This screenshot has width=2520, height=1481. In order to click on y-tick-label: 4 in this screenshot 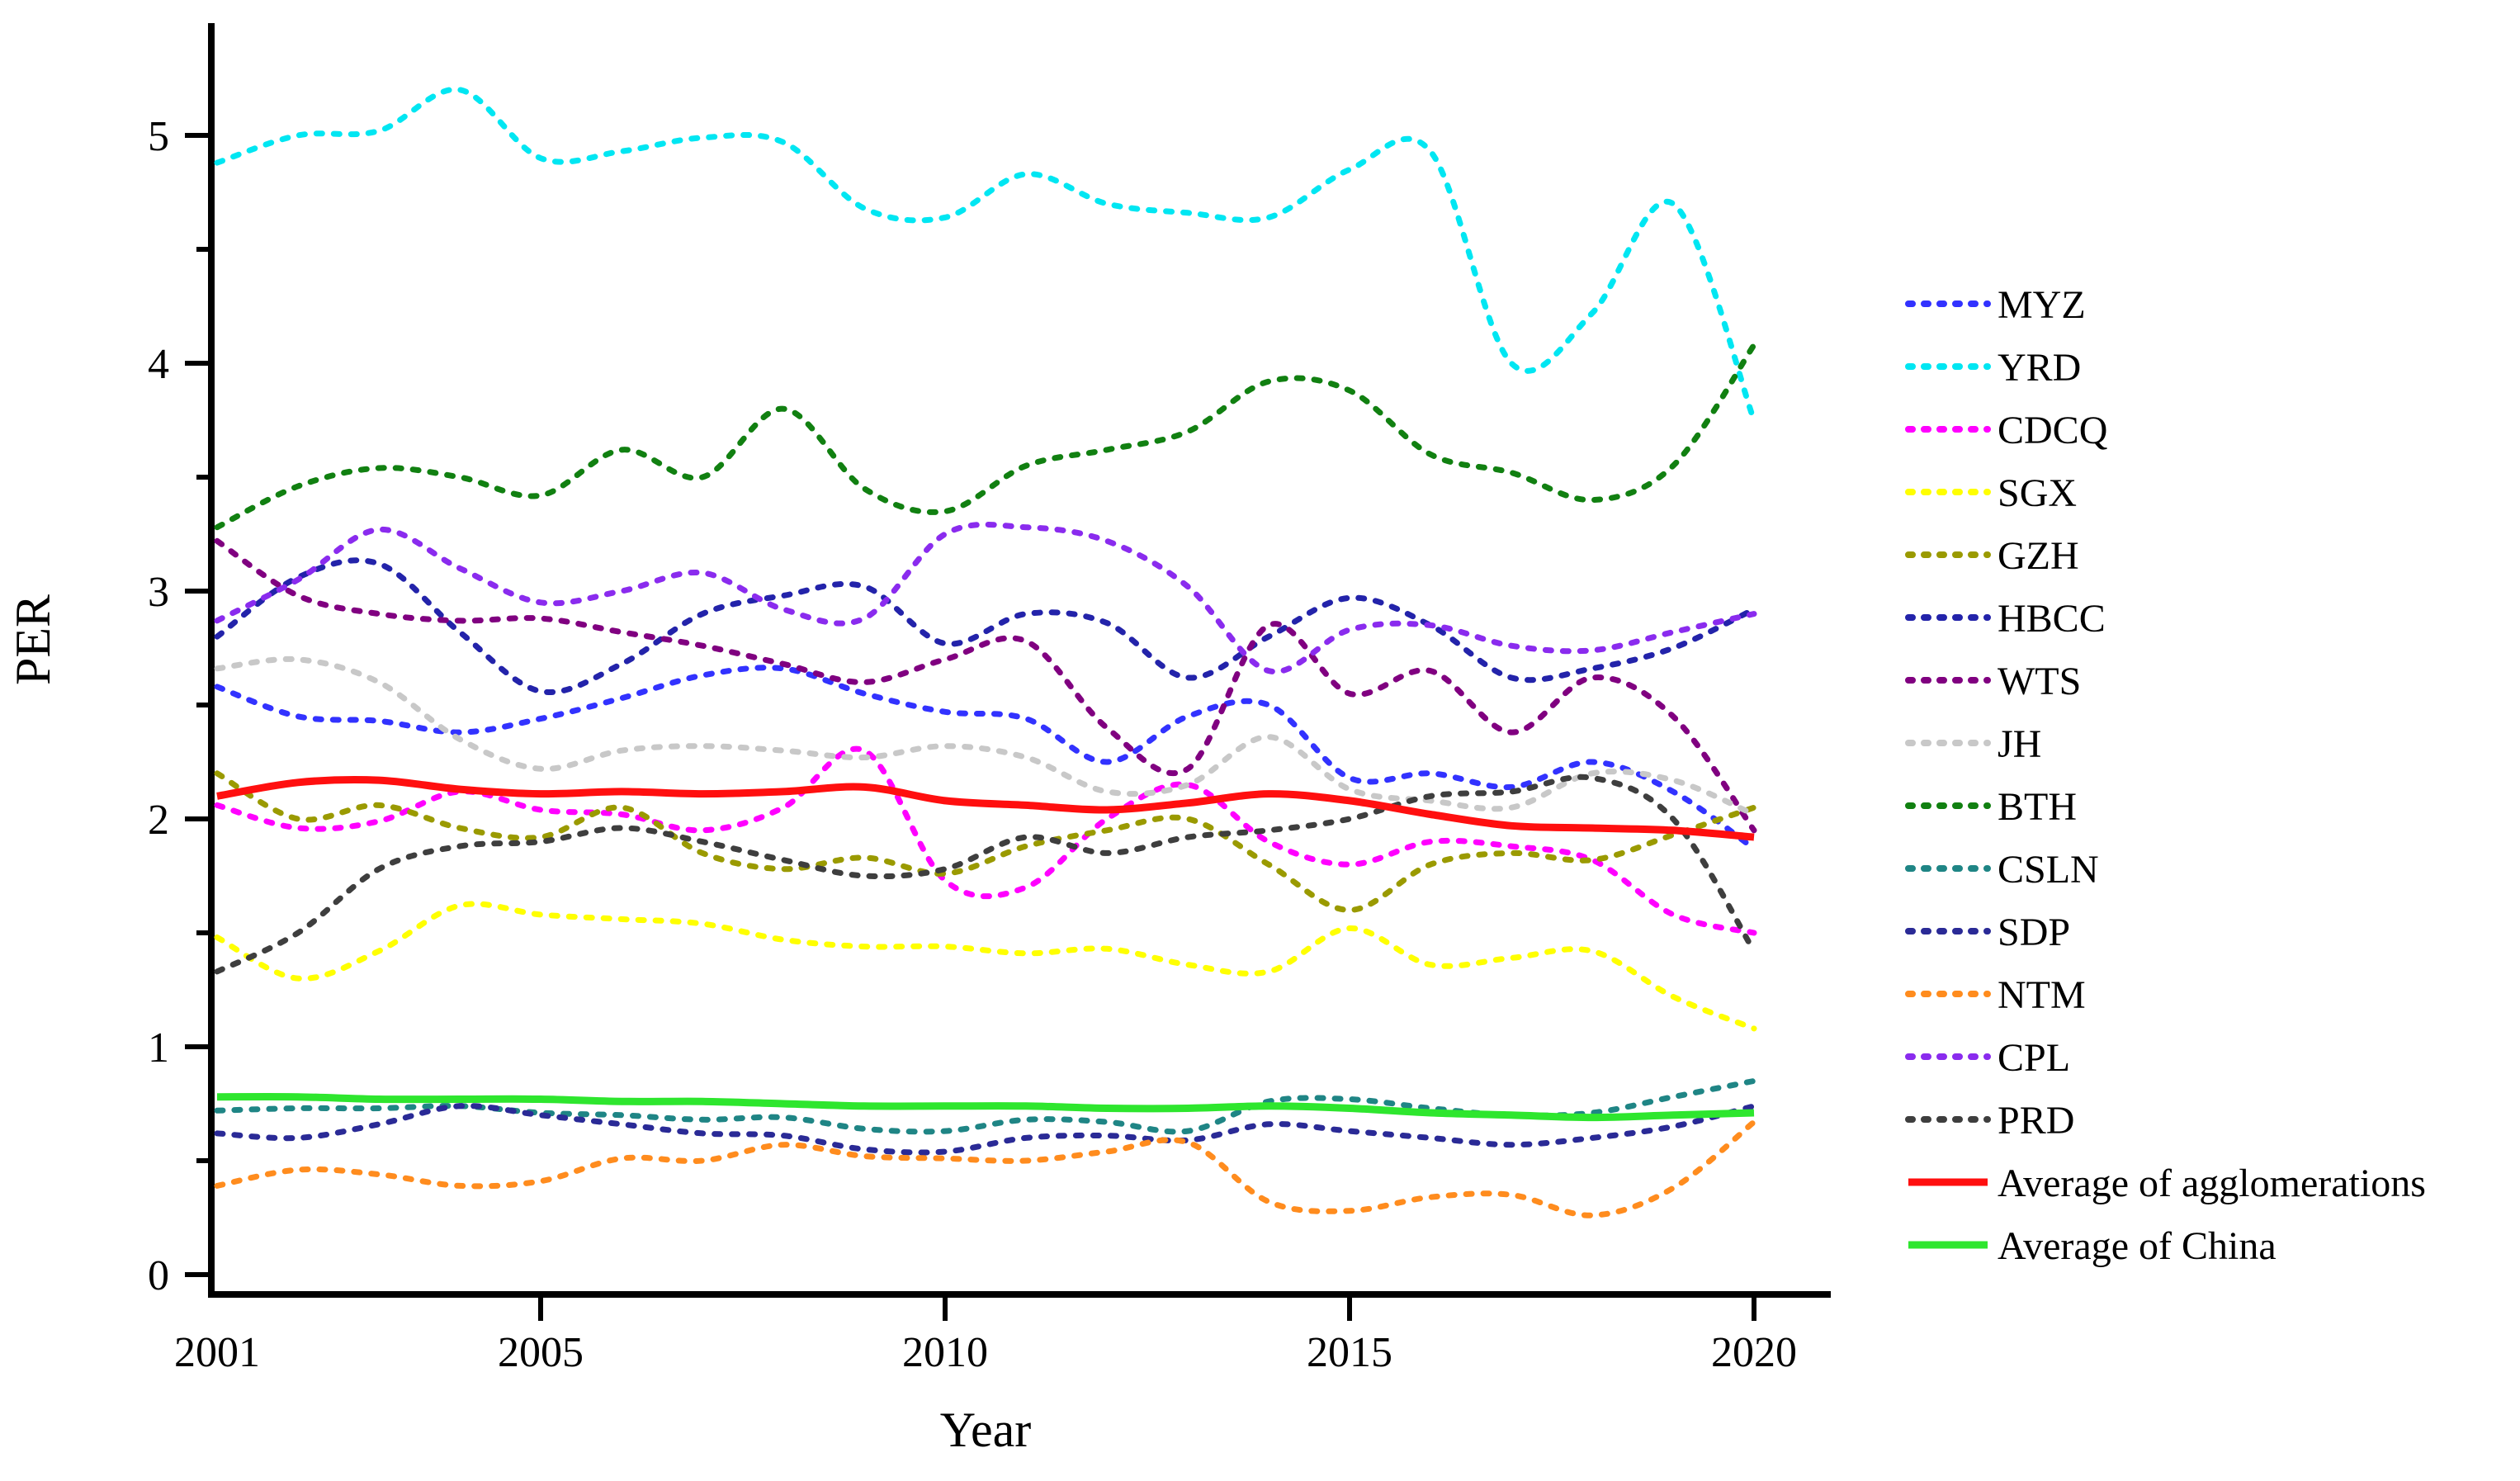, I will do `click(158, 364)`.